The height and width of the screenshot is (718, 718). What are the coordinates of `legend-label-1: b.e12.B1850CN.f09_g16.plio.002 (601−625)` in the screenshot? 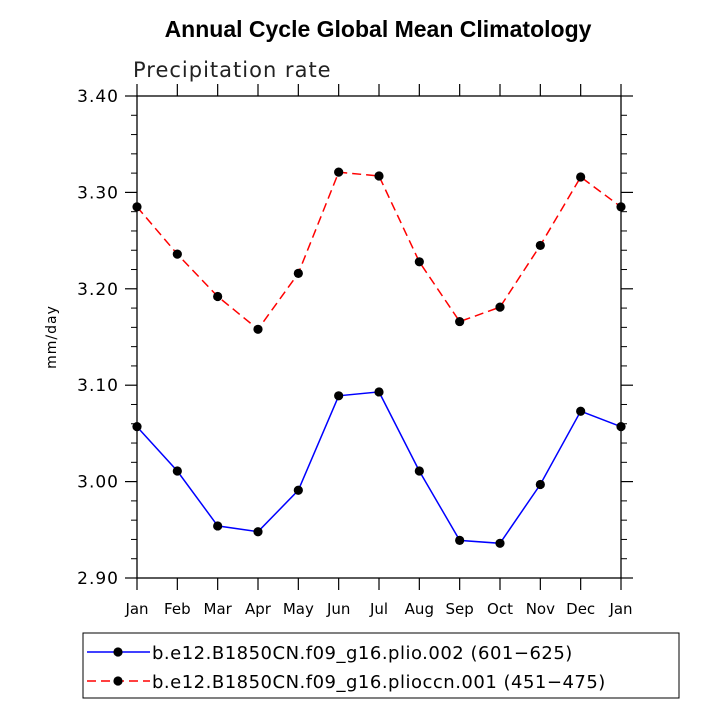 It's located at (362, 653).